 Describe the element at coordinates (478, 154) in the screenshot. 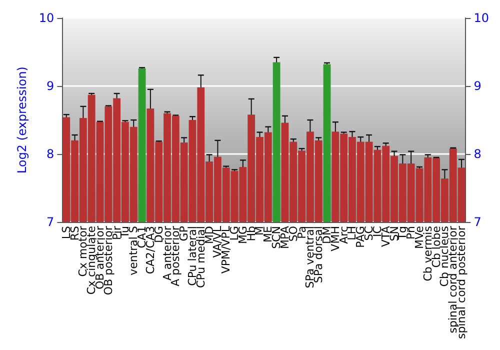

I see `y2-tick-label: 8` at that location.